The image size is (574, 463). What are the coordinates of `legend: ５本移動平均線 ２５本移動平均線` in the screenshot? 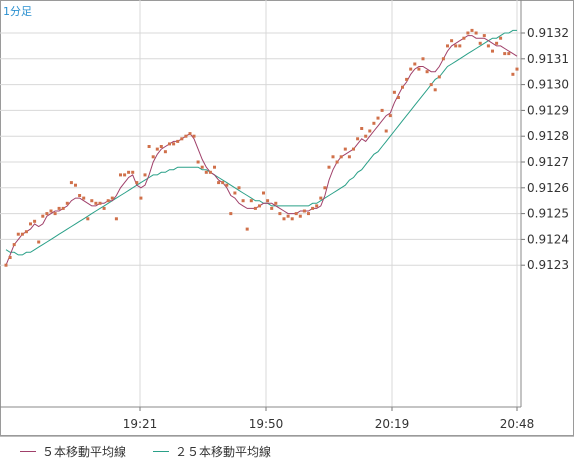 It's located at (287, 449).